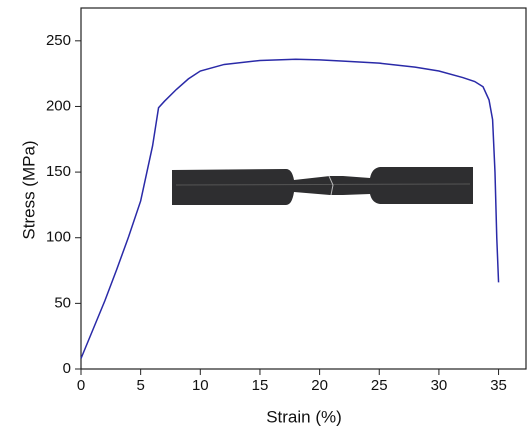 The image size is (527, 435). What do you see at coordinates (58, 105) in the screenshot?
I see `y-tick-label: 200` at bounding box center [58, 105].